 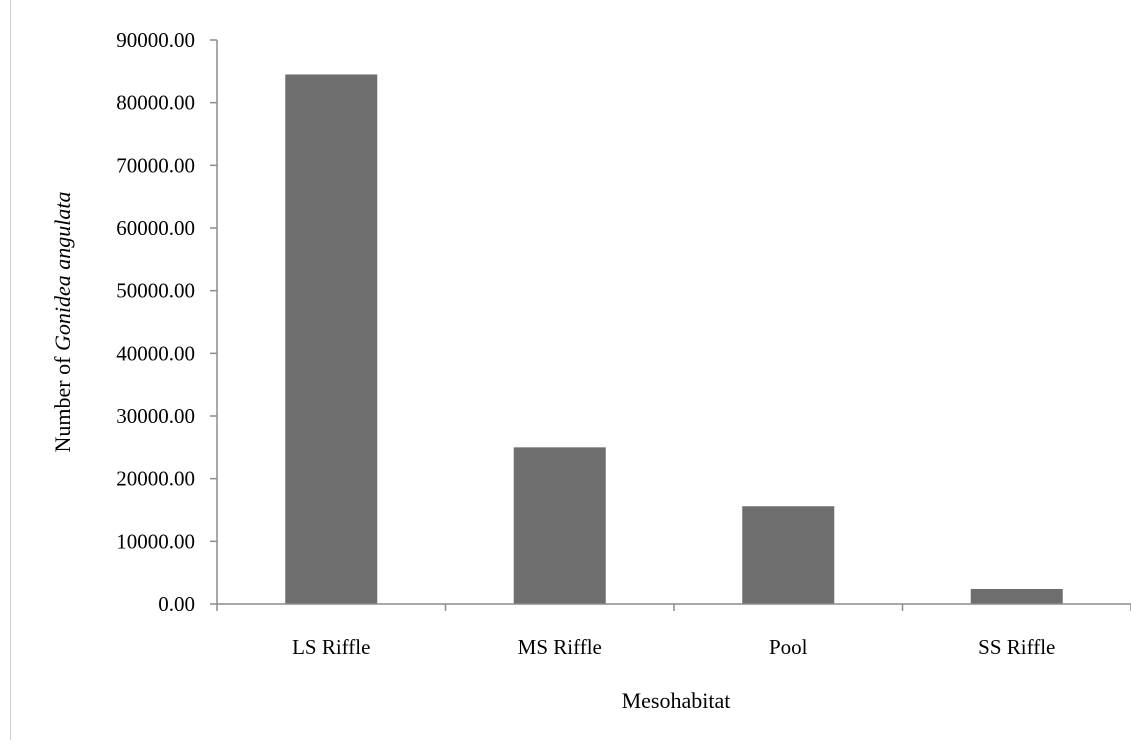 I want to click on y-tick-label: 90000.00, so click(x=155, y=40).